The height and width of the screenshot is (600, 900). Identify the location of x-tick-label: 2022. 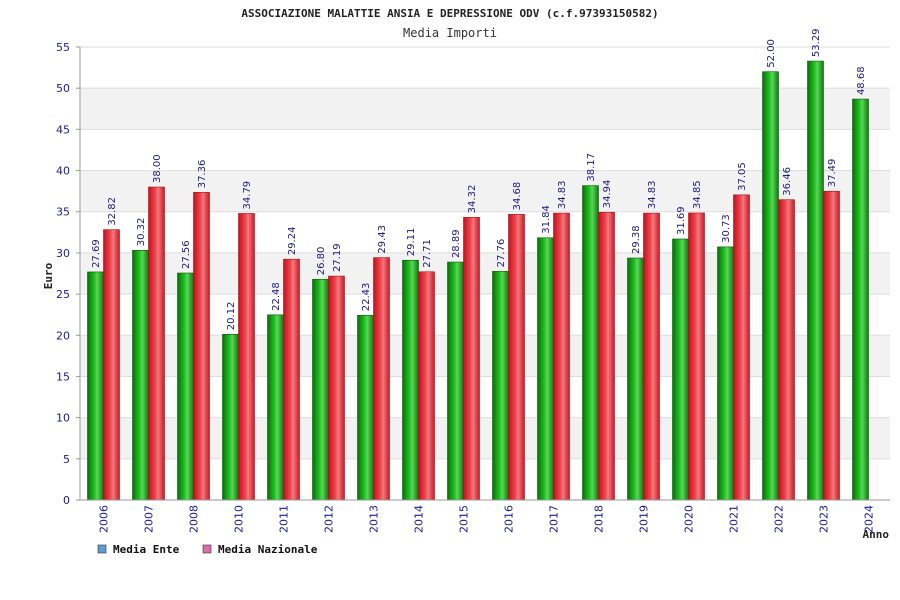
(779, 519).